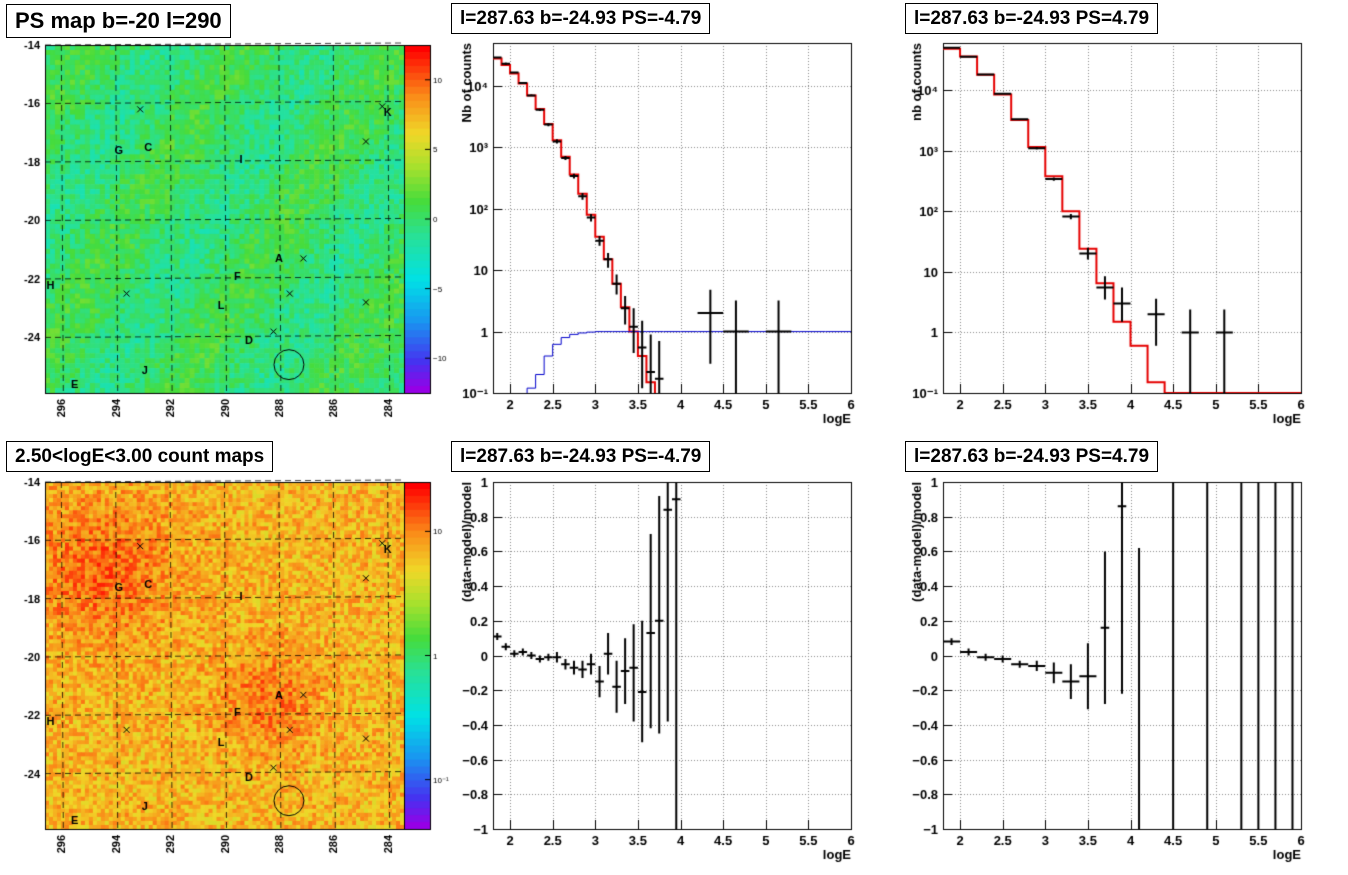 Image resolution: width=1348 pixels, height=875 pixels. I want to click on resid-left-title: l=287.63 b=-24.93 PS=-4.79, so click(581, 456).